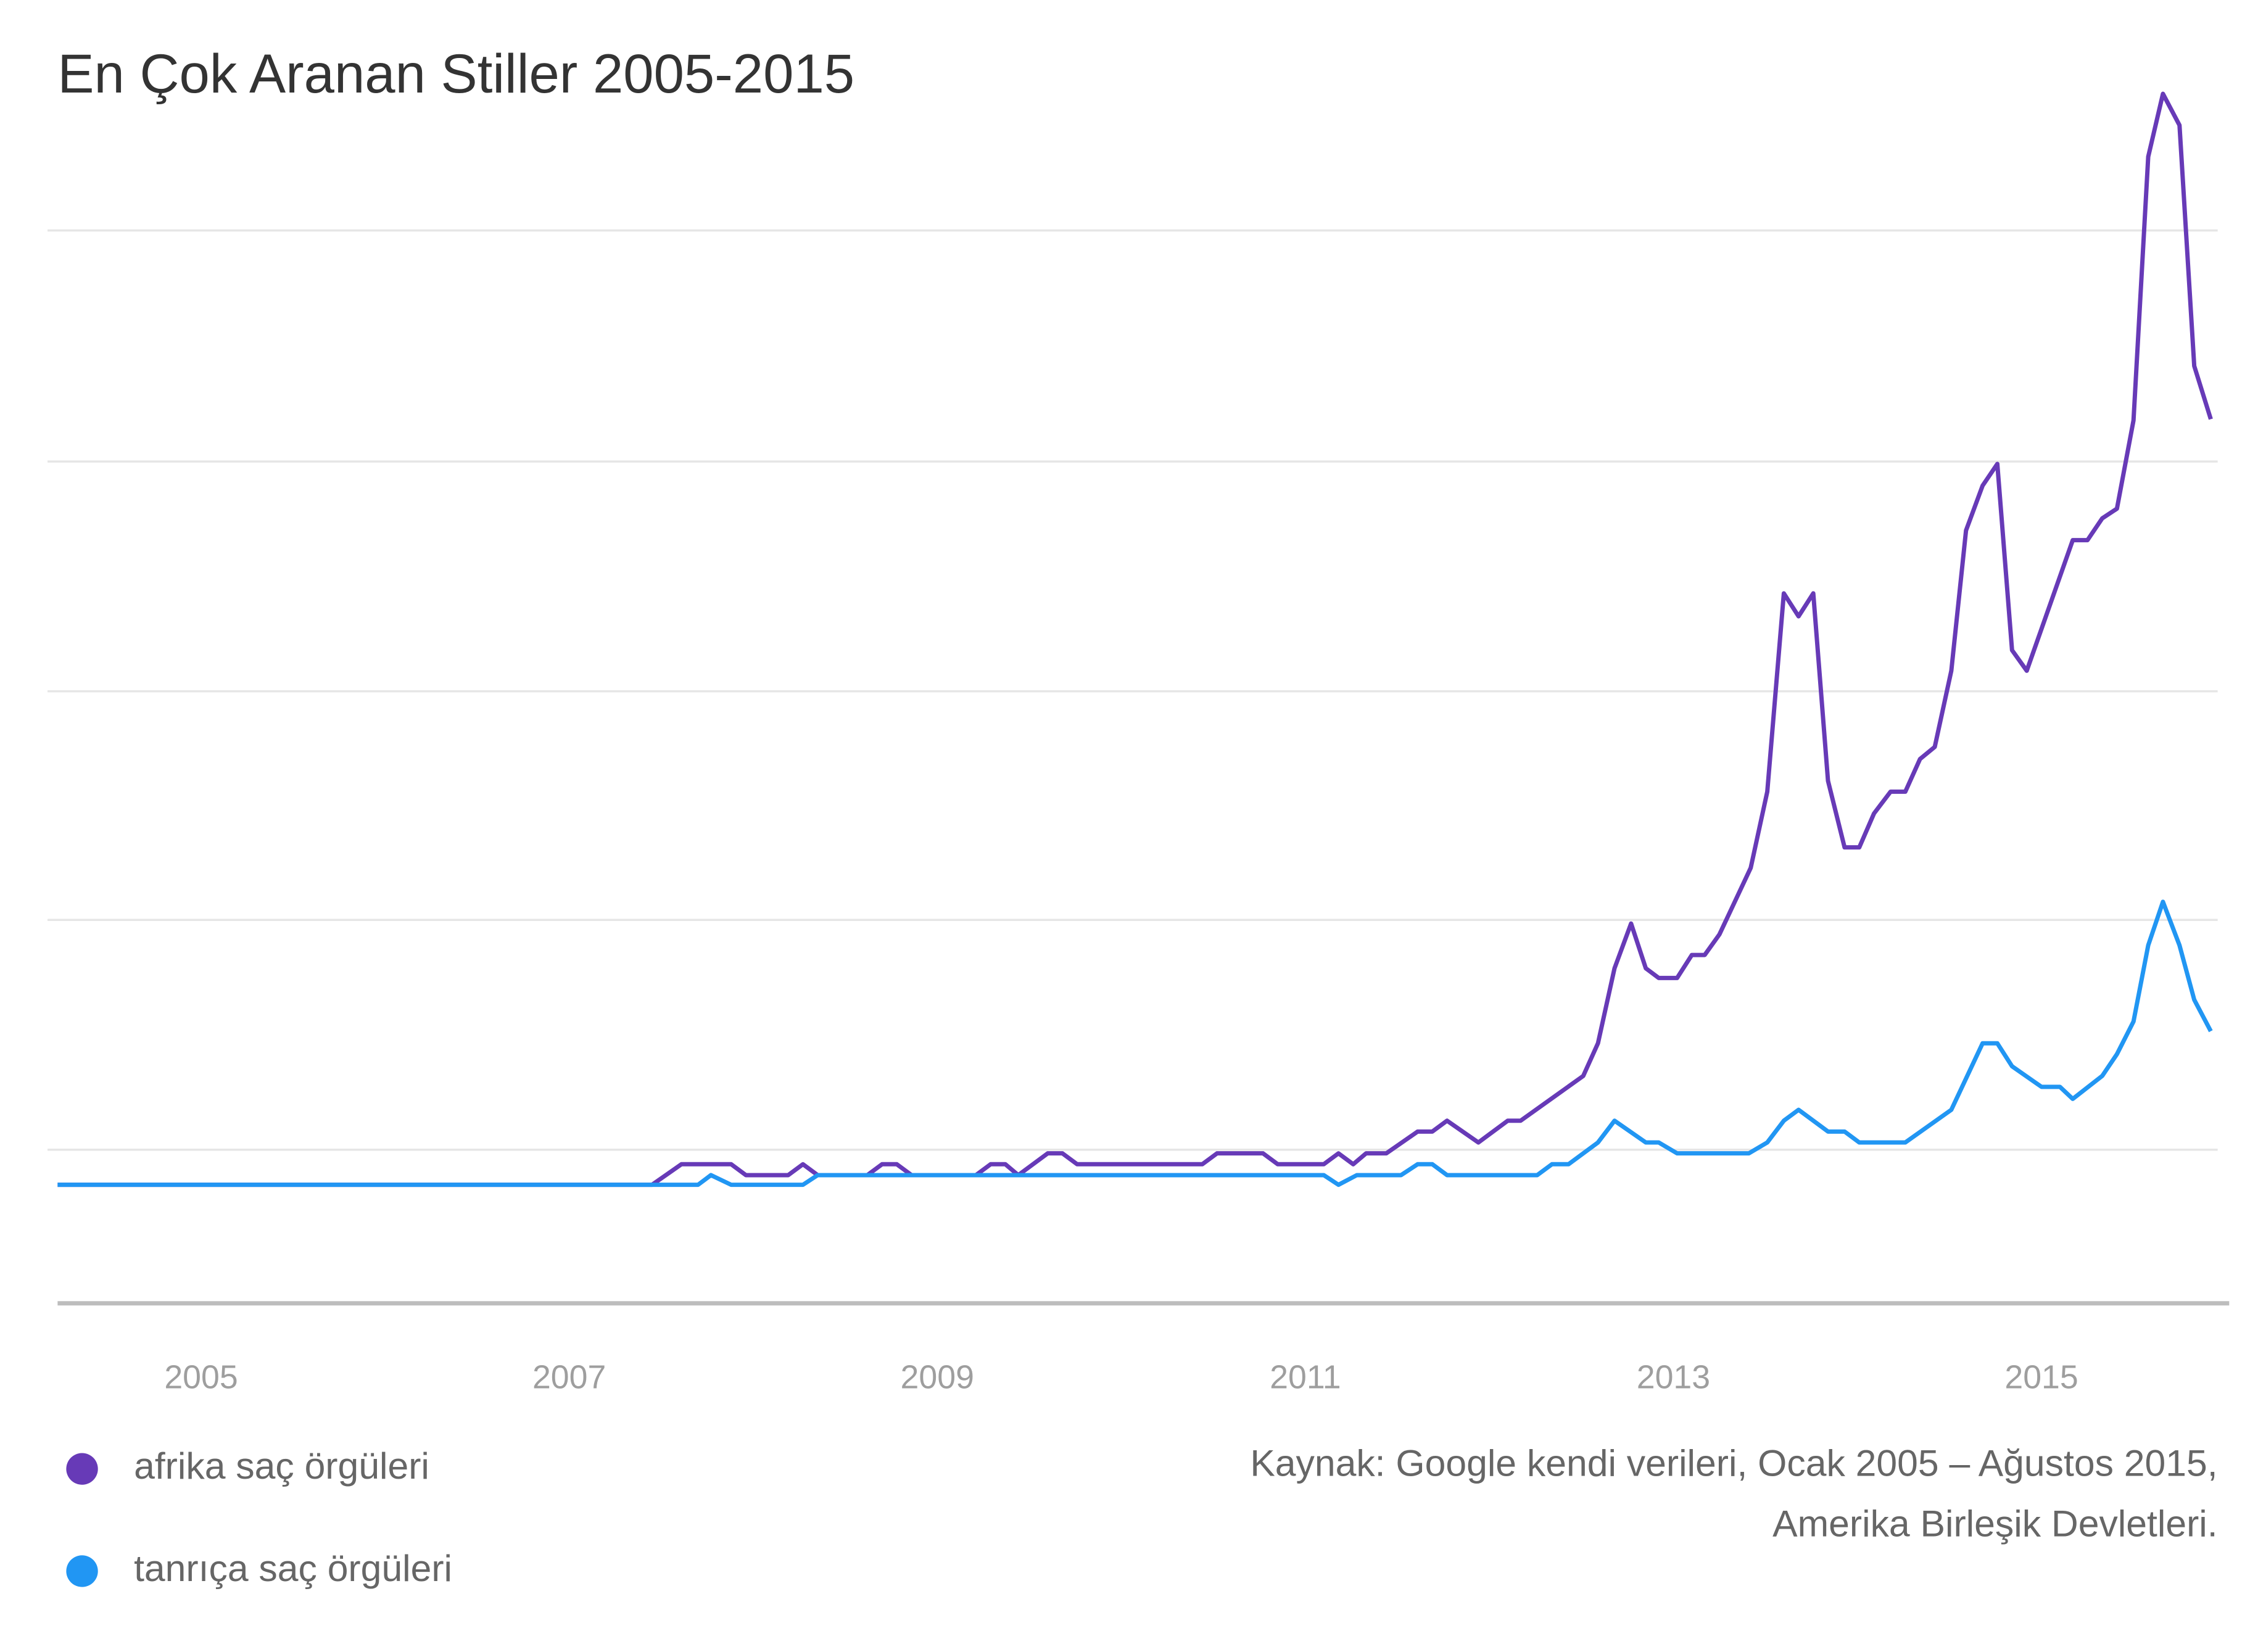 The height and width of the screenshot is (1652, 2258). Describe the element at coordinates (201, 1377) in the screenshot. I see `x-tick-label: 2005` at that location.